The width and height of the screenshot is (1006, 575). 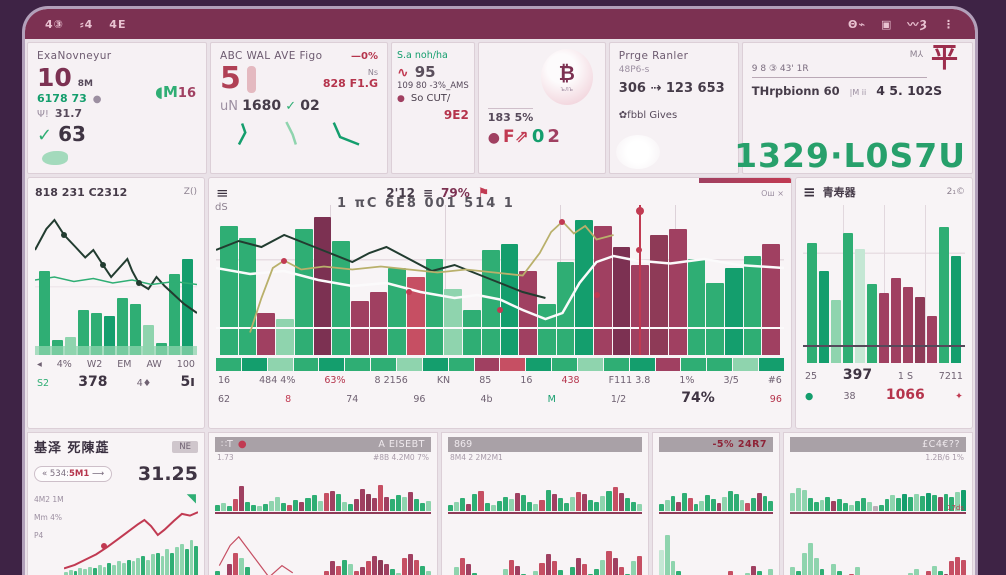 I want to click on mini-chart-icon: ◥, so click(x=191, y=498).